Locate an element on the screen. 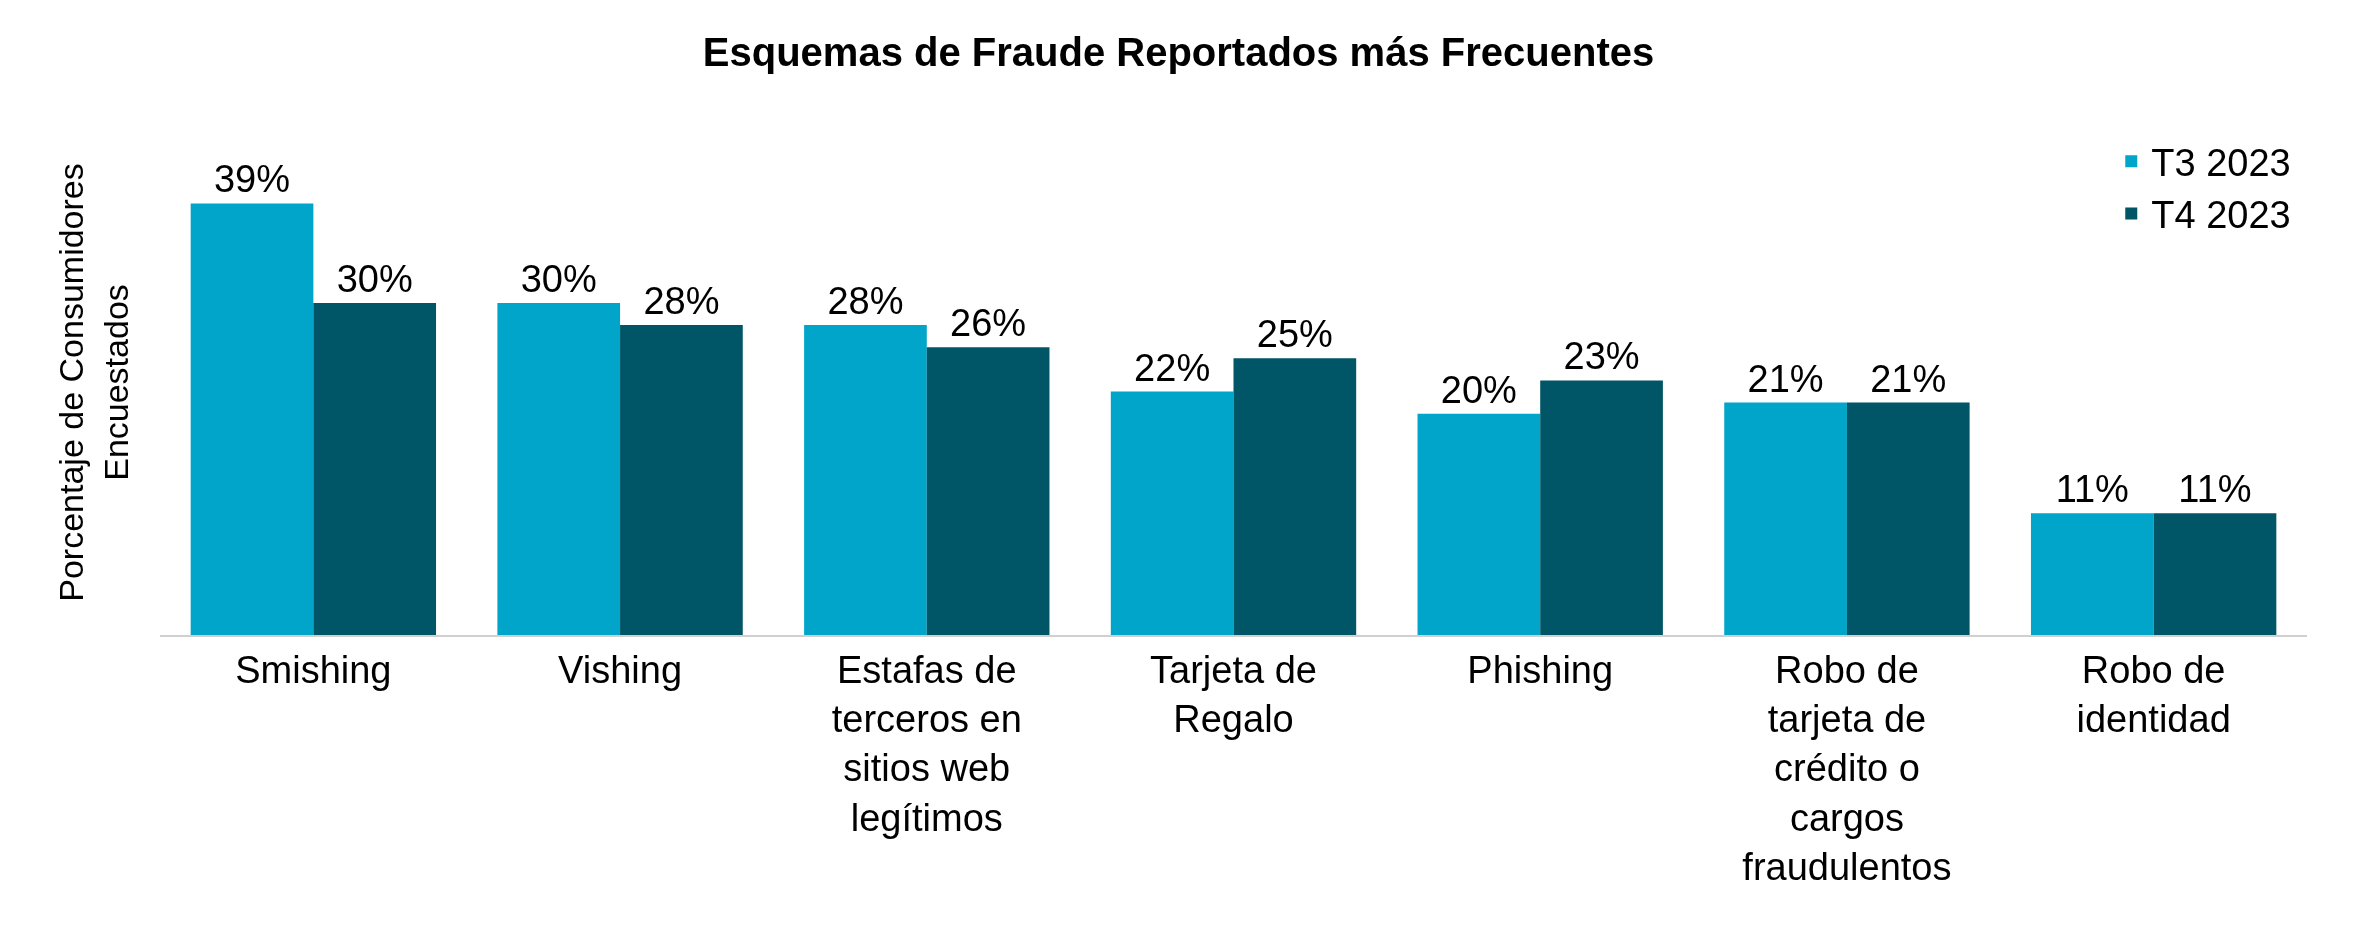 Image resolution: width=2357 pixels, height=940 pixels. legend-label: T3 2023 is located at coordinates (2221, 163).